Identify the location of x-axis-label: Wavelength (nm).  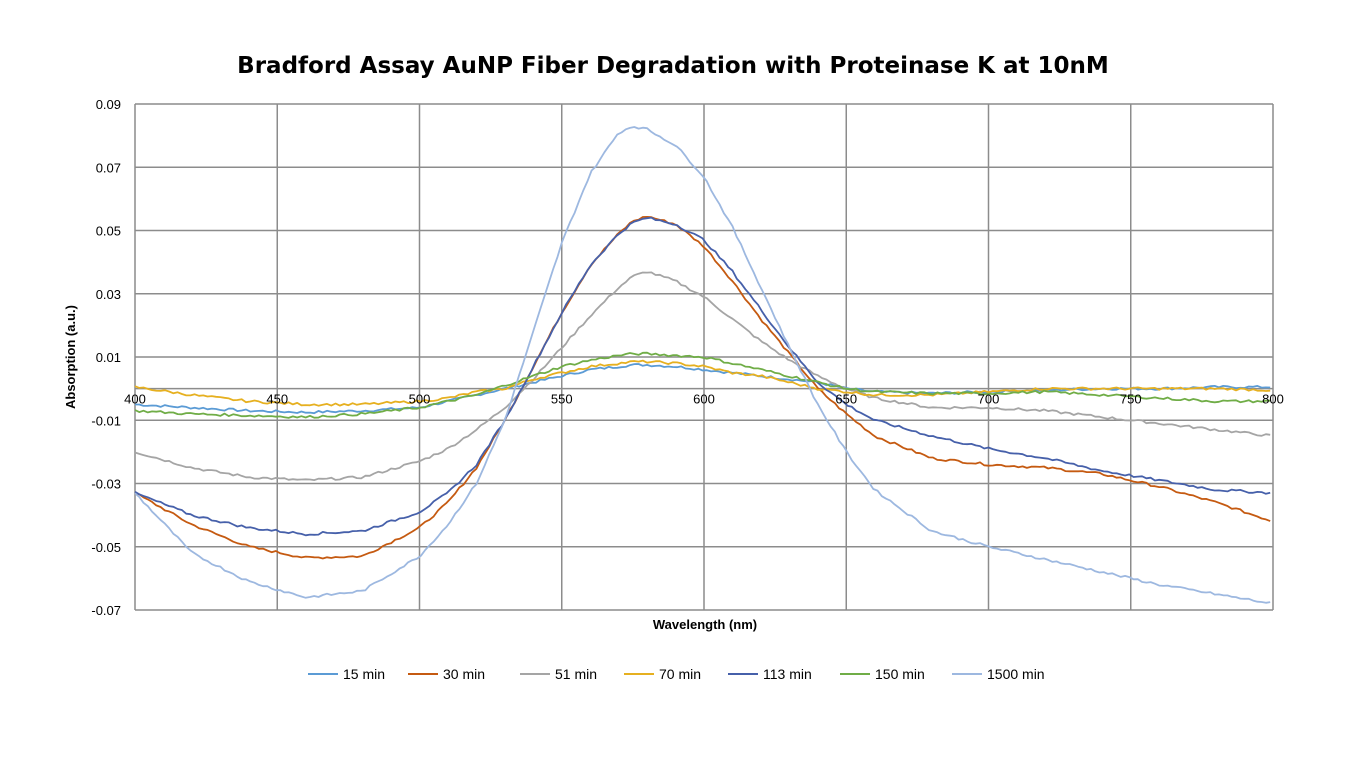
(705, 624).